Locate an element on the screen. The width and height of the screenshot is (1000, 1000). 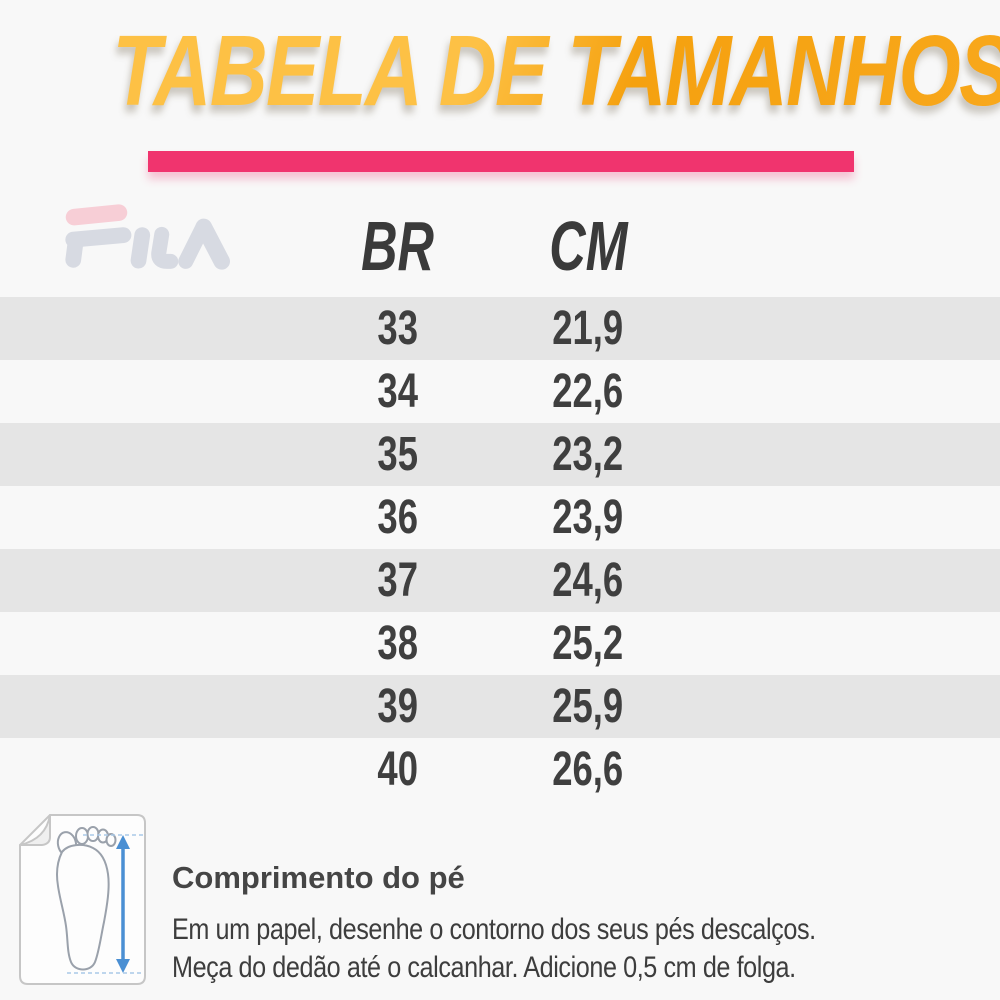
table-row: 40 26,6 is located at coordinates (500, 769).